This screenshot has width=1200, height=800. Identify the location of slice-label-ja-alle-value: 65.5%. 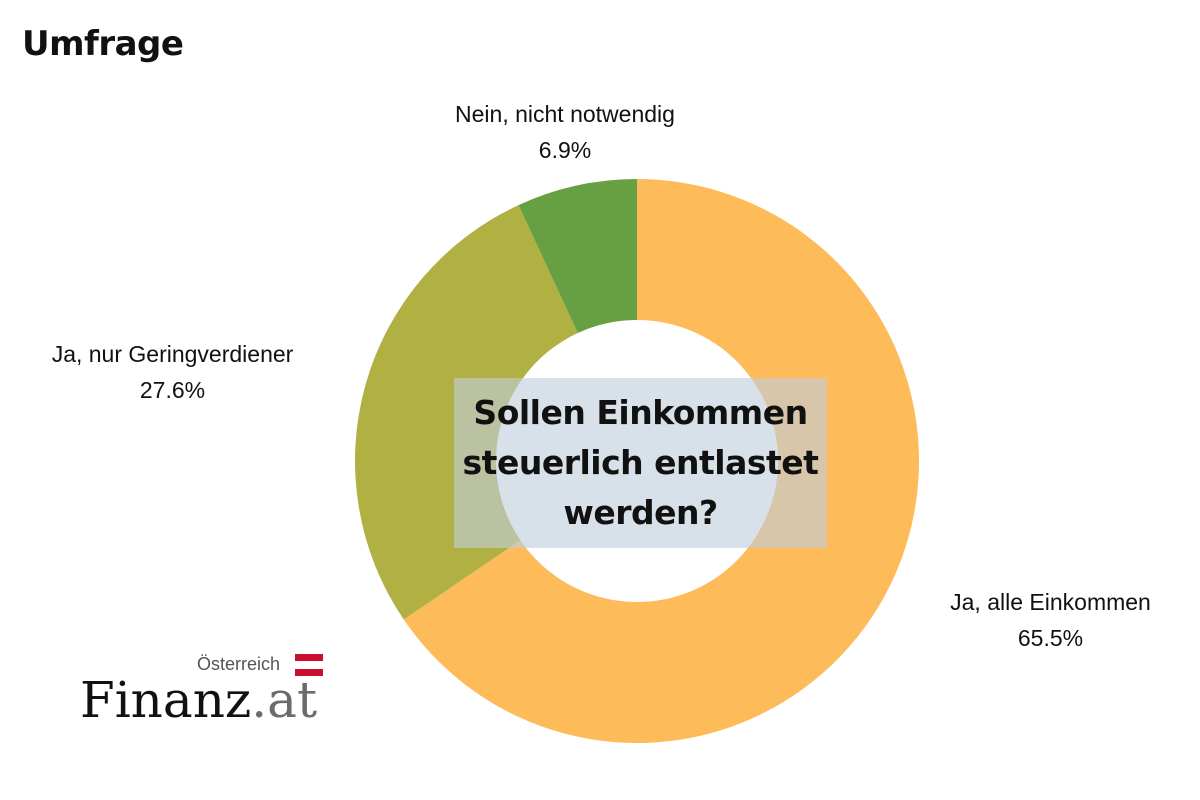
(1050, 638).